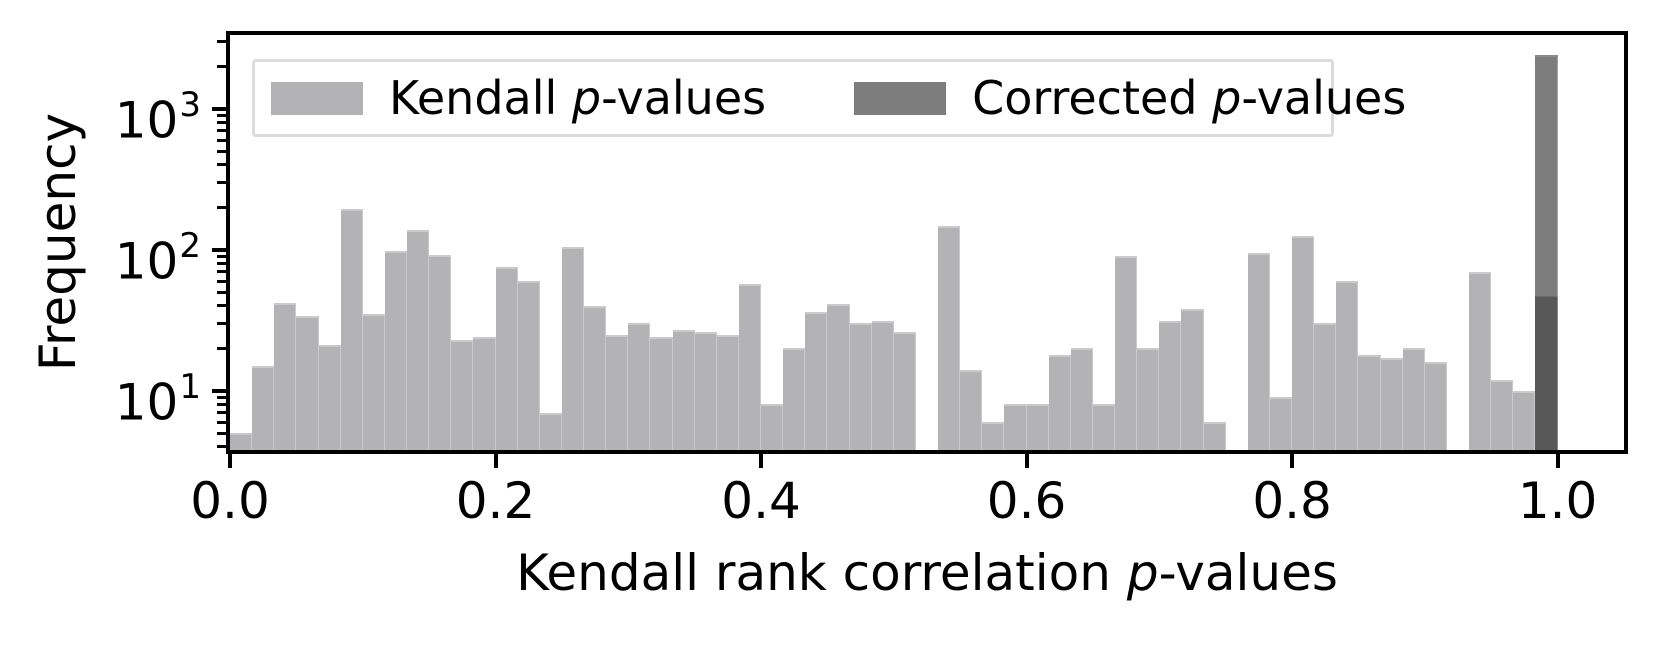 The image size is (1661, 647). Describe the element at coordinates (900, 98) in the screenshot. I see `corrected-swatch-icon` at that location.